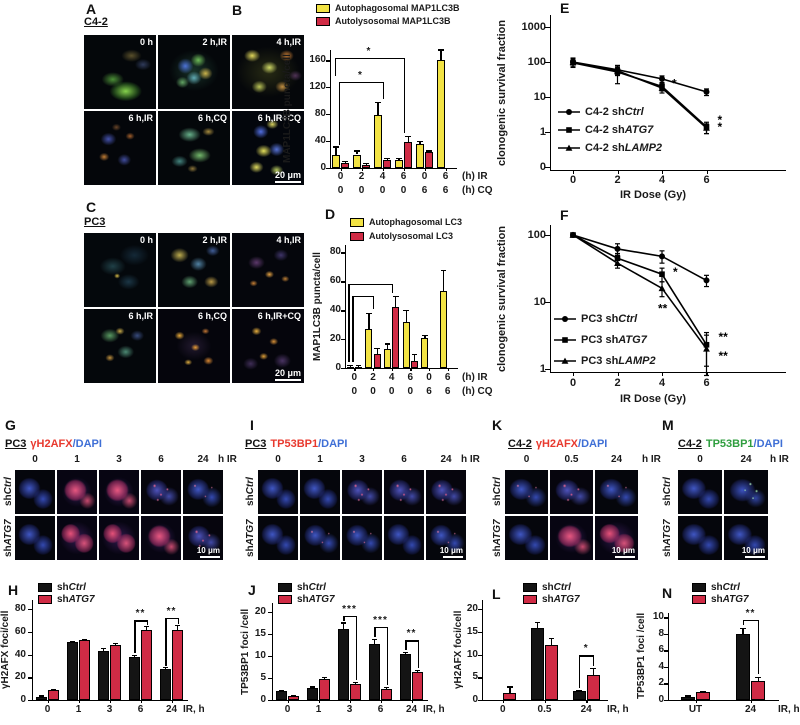 This screenshot has height=725, width=800. Describe the element at coordinates (542, 369) in the screenshot. I see `y-tick-label: 1` at that location.